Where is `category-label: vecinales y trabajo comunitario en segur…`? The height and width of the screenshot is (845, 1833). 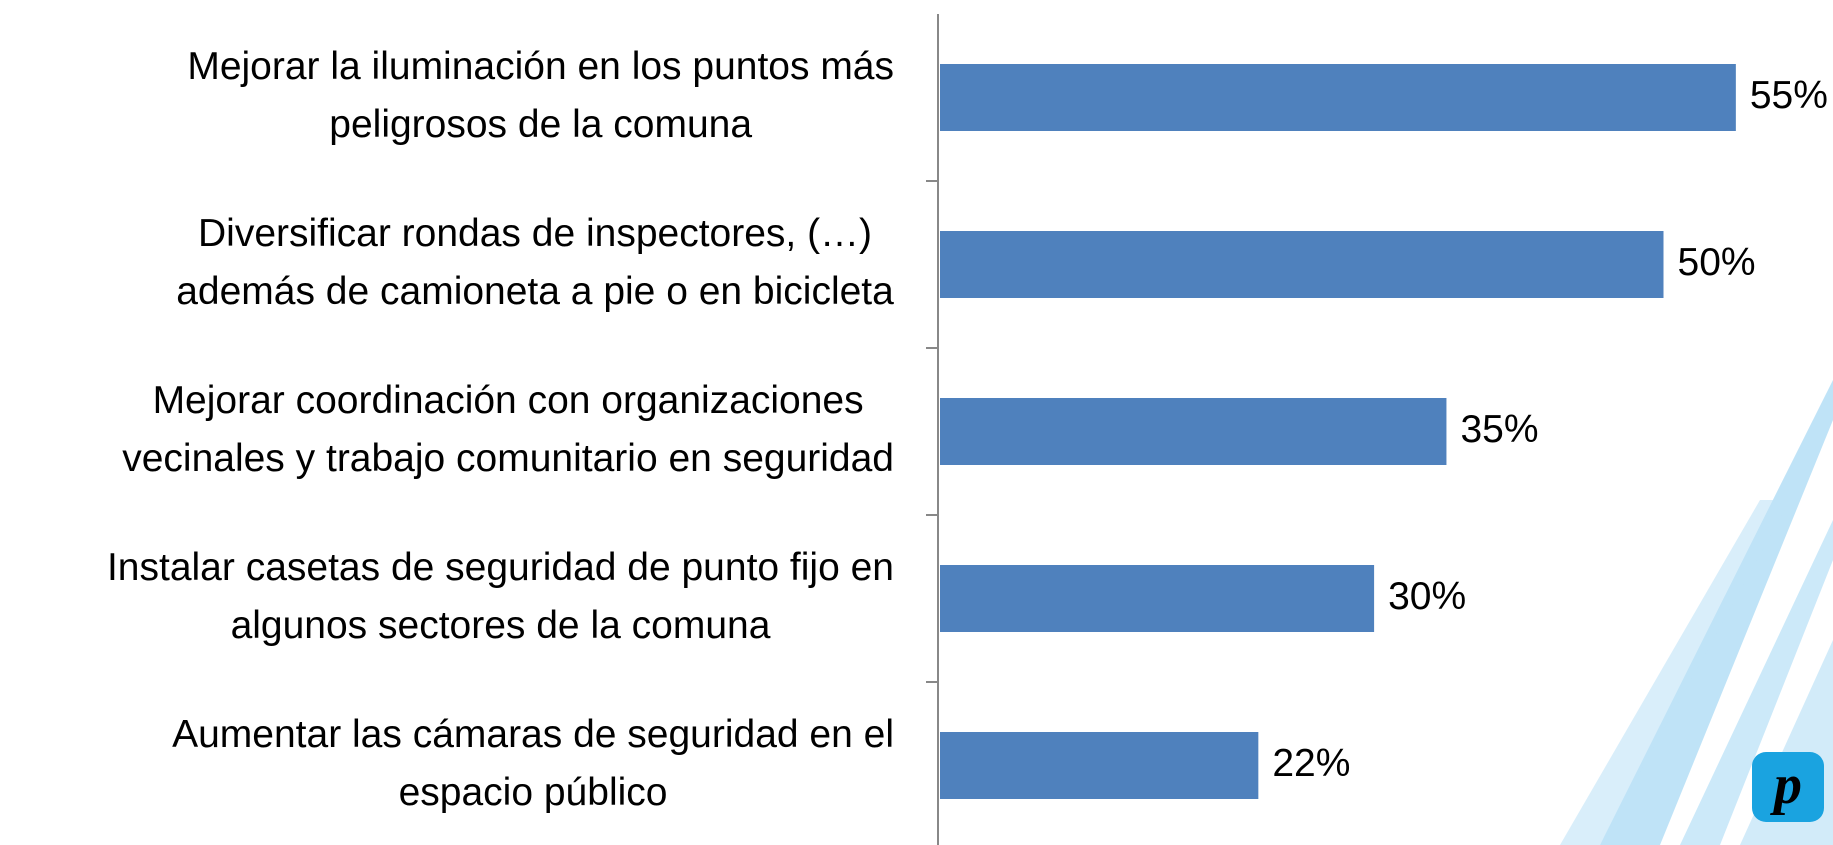 category-label: vecinales y trabajo comunitario en segur… is located at coordinates (508, 458).